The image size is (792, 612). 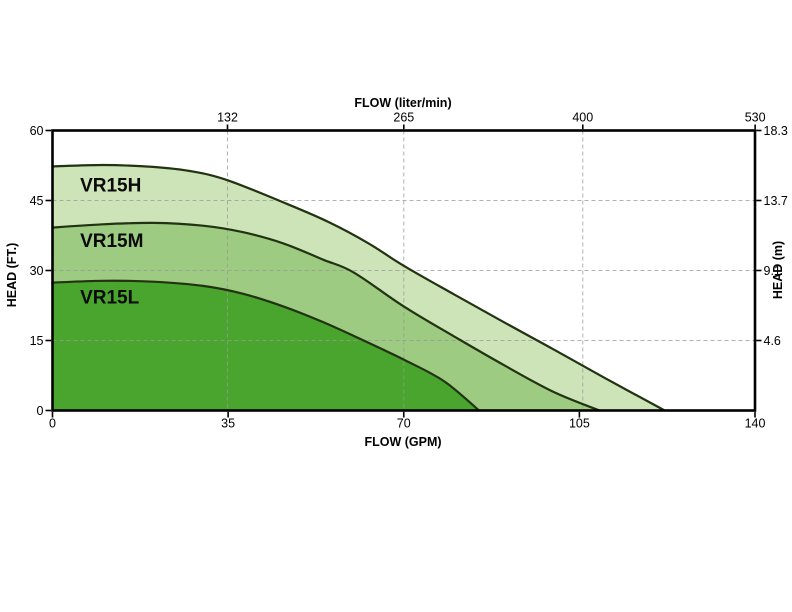 What do you see at coordinates (12, 275) in the screenshot?
I see `head-ft-axis-title: HEAD (FT.)` at bounding box center [12, 275].